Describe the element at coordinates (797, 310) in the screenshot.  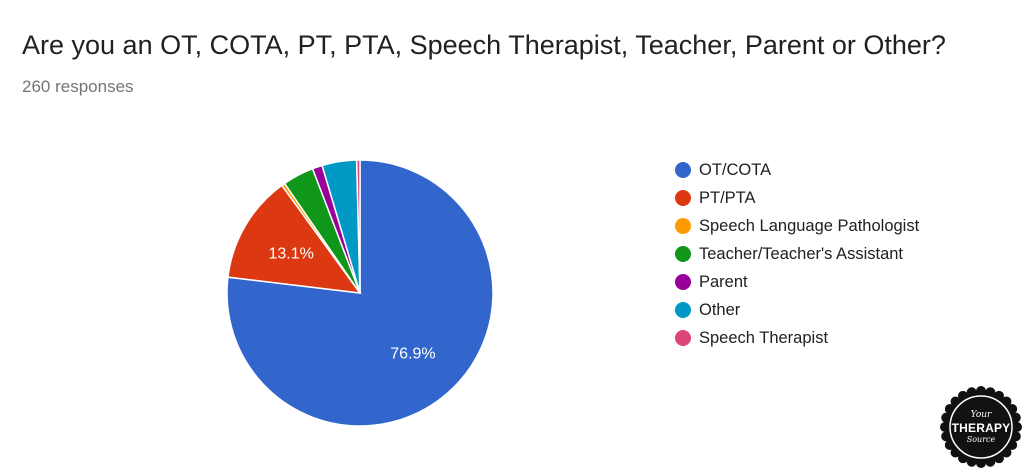
I see `legend-item: Other` at that location.